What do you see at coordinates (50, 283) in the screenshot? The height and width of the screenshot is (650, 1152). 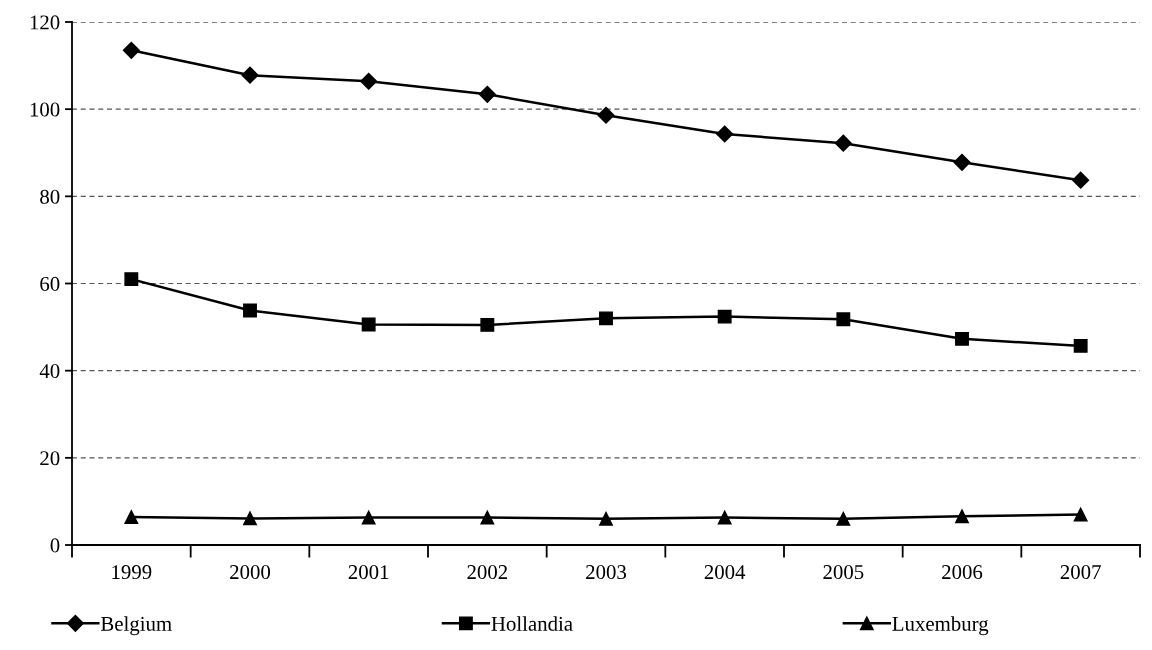 I see `y-tick-label: 60` at bounding box center [50, 283].